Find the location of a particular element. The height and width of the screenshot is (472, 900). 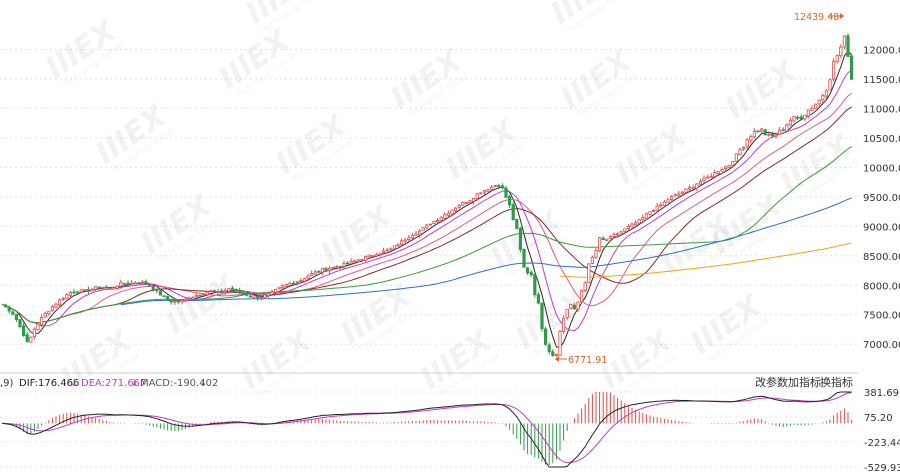

price-tick-label: 7500.00 is located at coordinates (881, 316).